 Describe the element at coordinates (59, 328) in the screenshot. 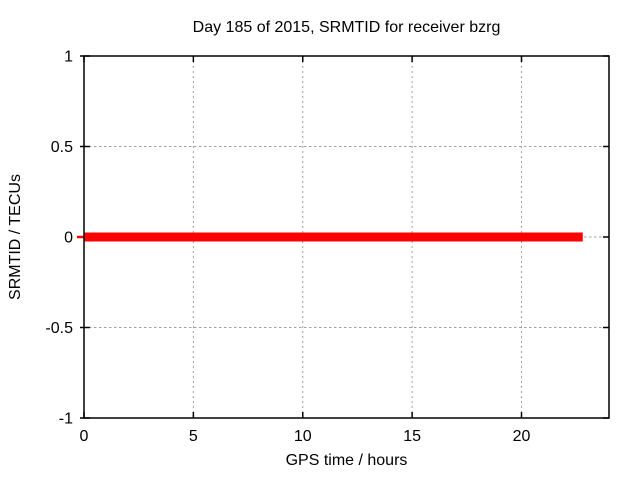

I see `y-tick-label: -0.5` at that location.